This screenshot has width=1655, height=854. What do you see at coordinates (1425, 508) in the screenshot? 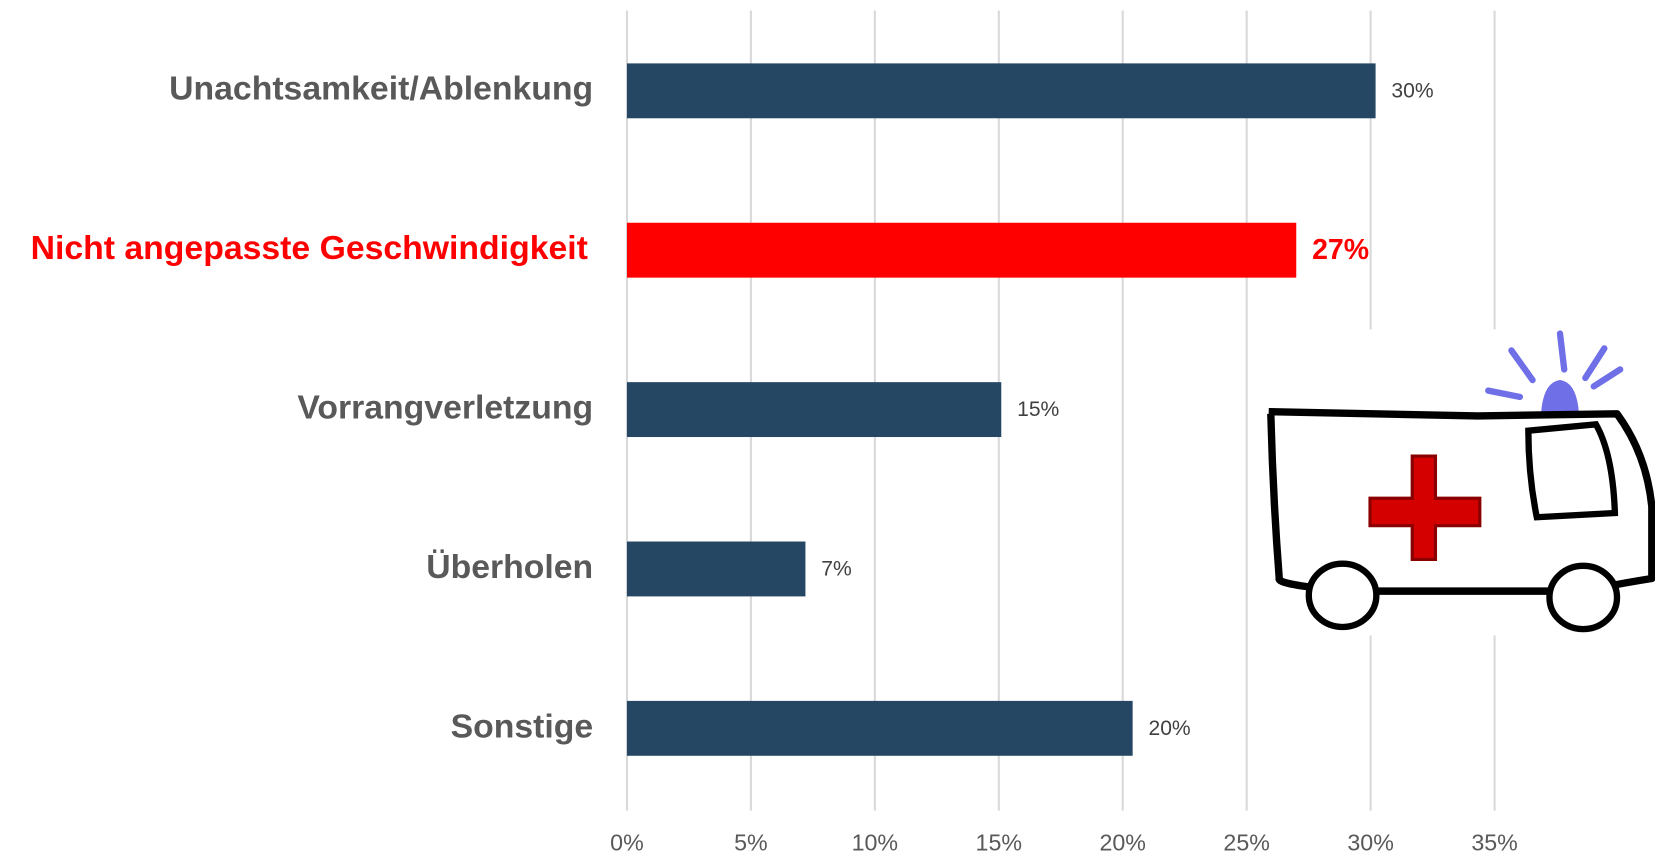
I see `red-cross` at bounding box center [1425, 508].